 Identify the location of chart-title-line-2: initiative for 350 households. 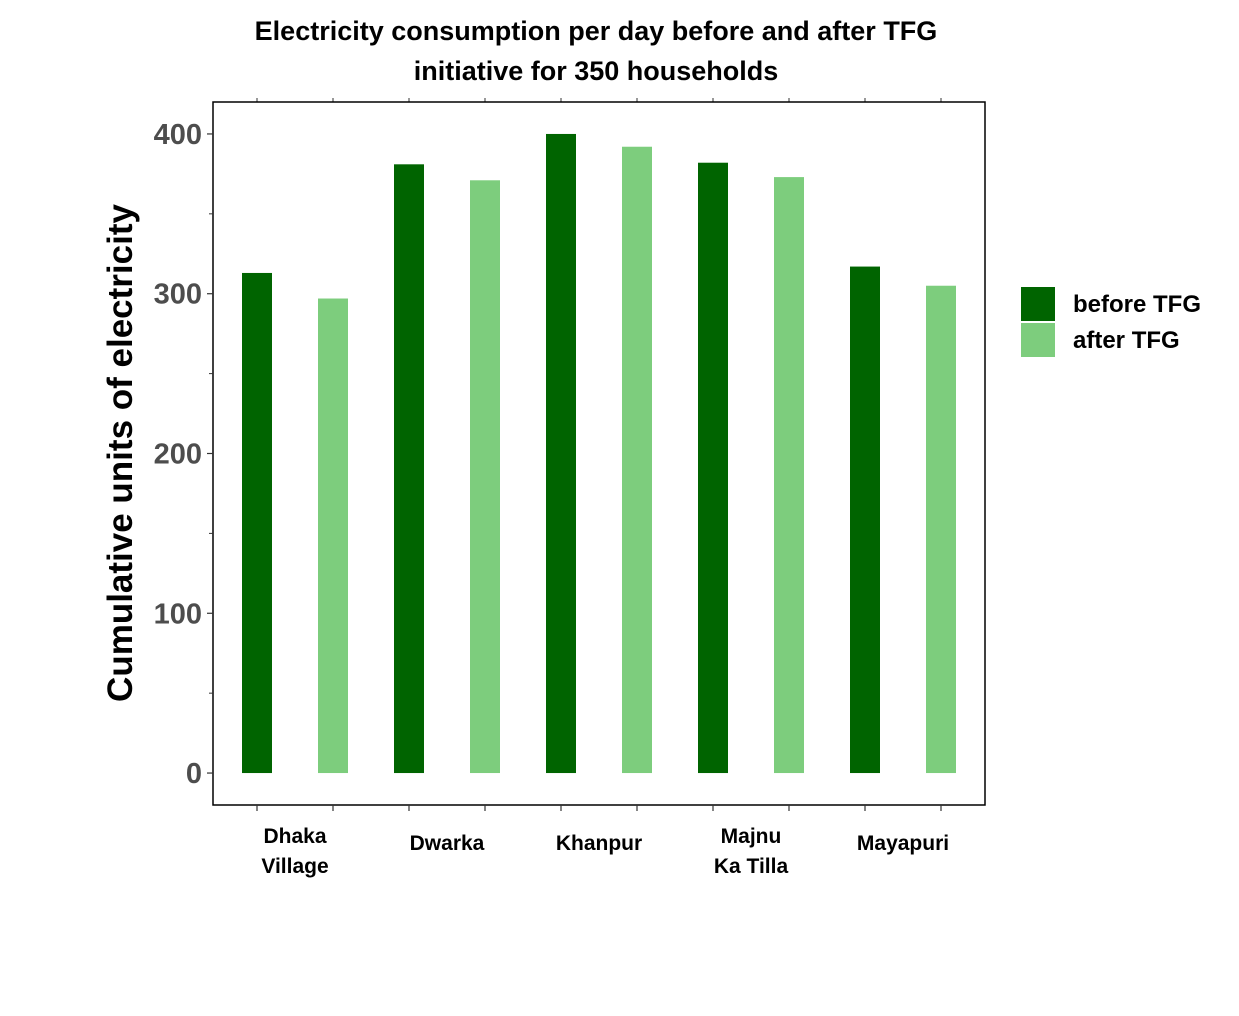
(596, 71).